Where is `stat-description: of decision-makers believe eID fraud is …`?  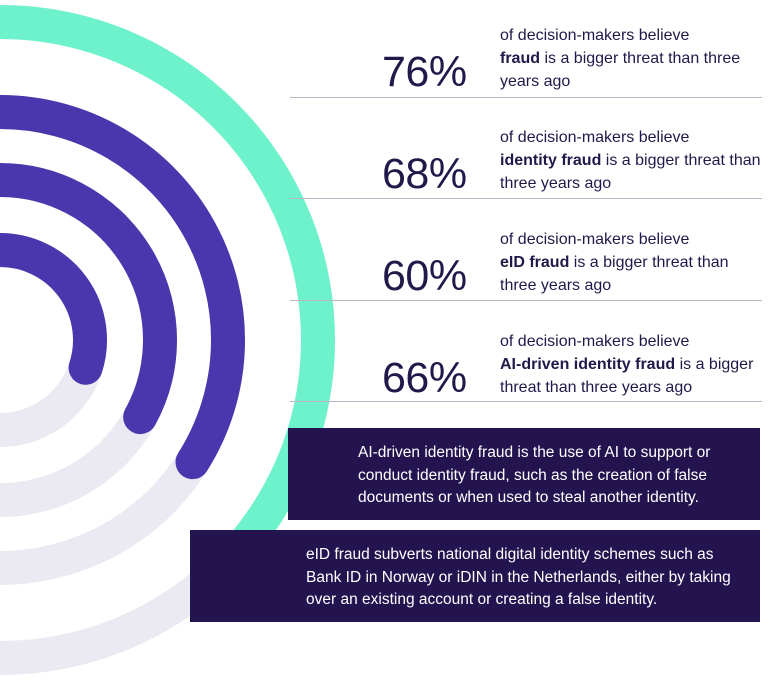
stat-description: of decision-makers believe eID fraud is … is located at coordinates (632, 262).